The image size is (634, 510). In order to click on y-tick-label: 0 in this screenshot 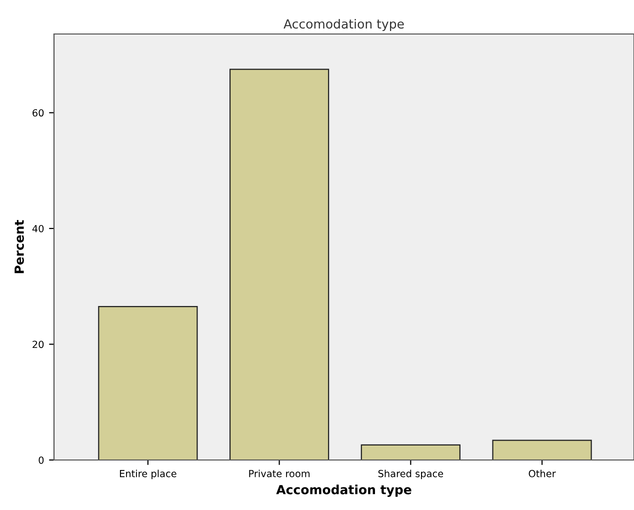, I will do `click(41, 460)`.